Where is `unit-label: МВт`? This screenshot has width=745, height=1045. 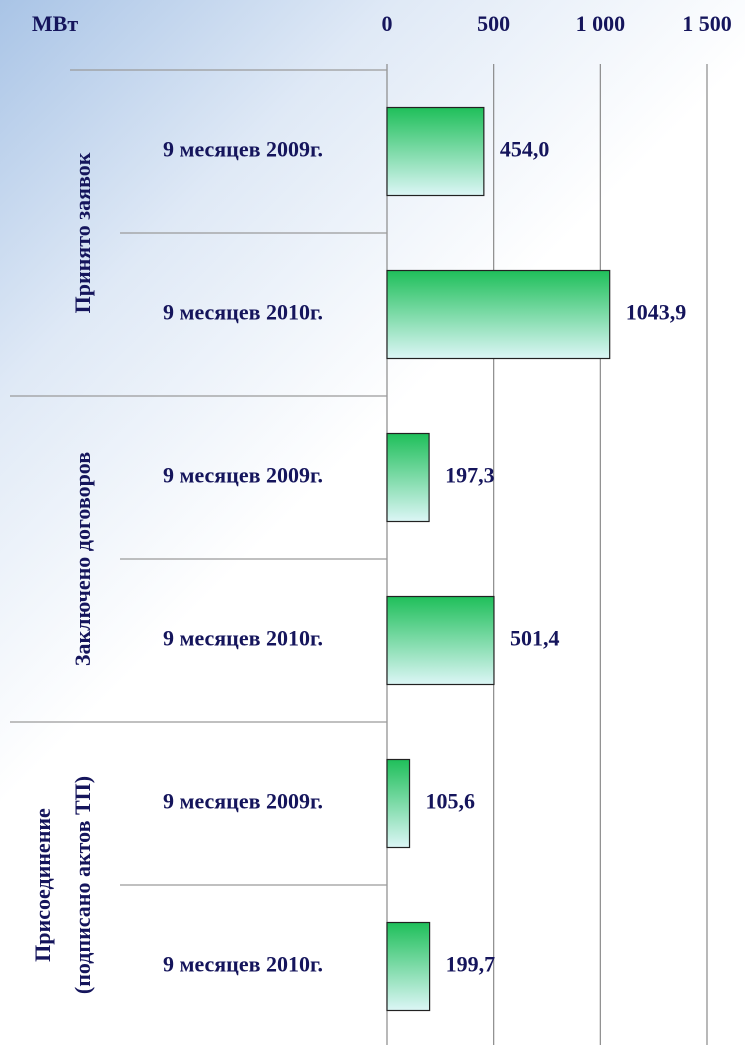 unit-label: МВт is located at coordinates (55, 23).